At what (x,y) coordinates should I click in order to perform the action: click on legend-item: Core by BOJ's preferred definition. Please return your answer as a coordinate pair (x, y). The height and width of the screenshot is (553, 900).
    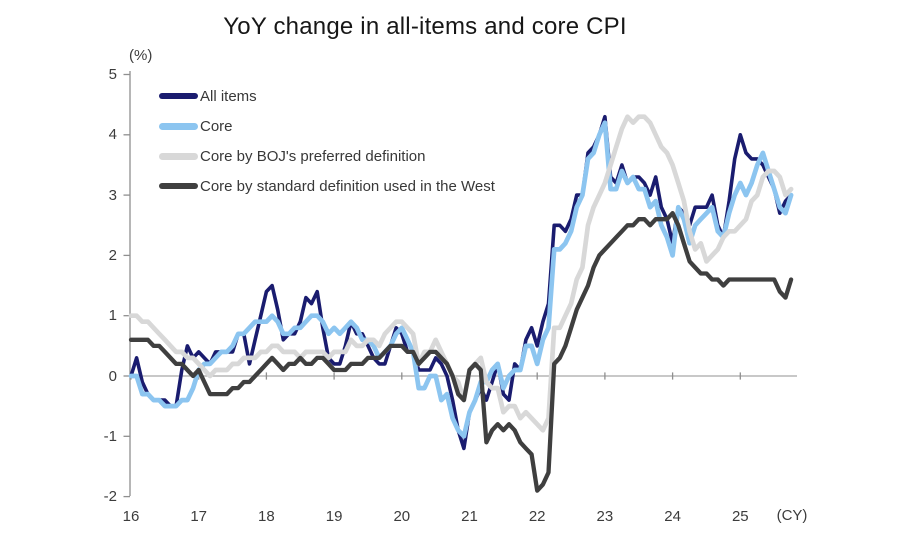
    Looking at the image, I should click on (327, 156).